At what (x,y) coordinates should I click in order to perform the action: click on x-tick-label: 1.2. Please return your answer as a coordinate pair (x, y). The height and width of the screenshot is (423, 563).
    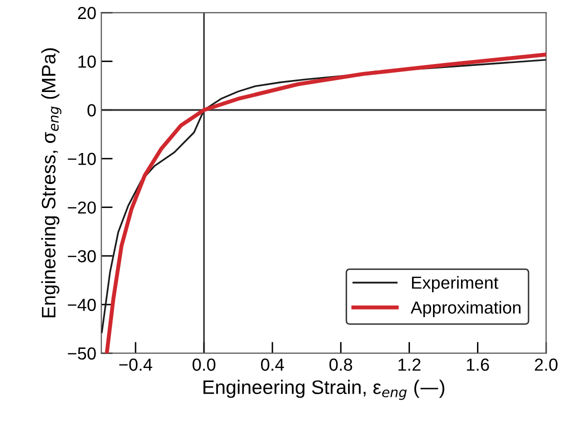
    Looking at the image, I should click on (409, 364).